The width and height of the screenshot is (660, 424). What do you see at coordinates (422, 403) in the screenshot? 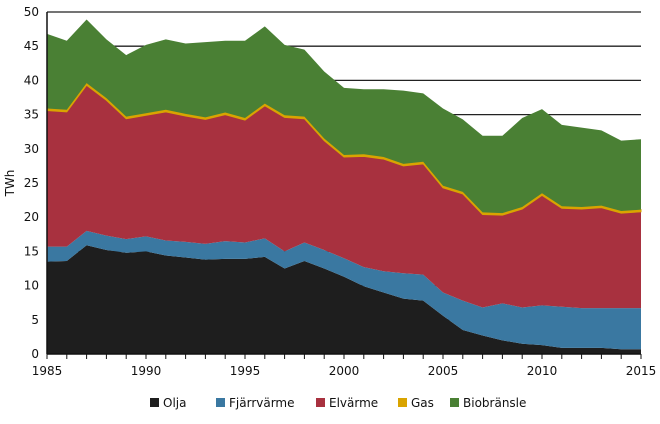
I see `legend-label: Gas` at bounding box center [422, 403].